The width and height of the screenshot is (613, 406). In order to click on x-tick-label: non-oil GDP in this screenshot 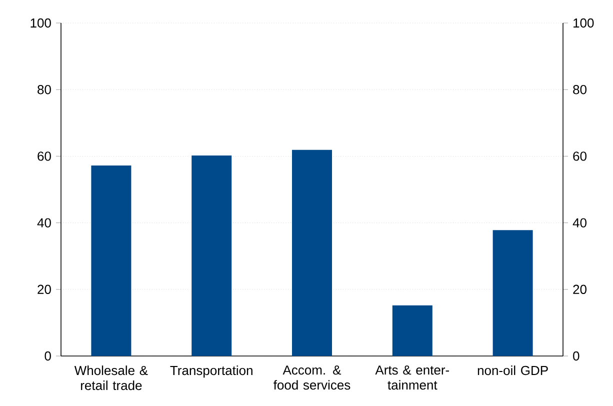, I will do `click(513, 371)`.